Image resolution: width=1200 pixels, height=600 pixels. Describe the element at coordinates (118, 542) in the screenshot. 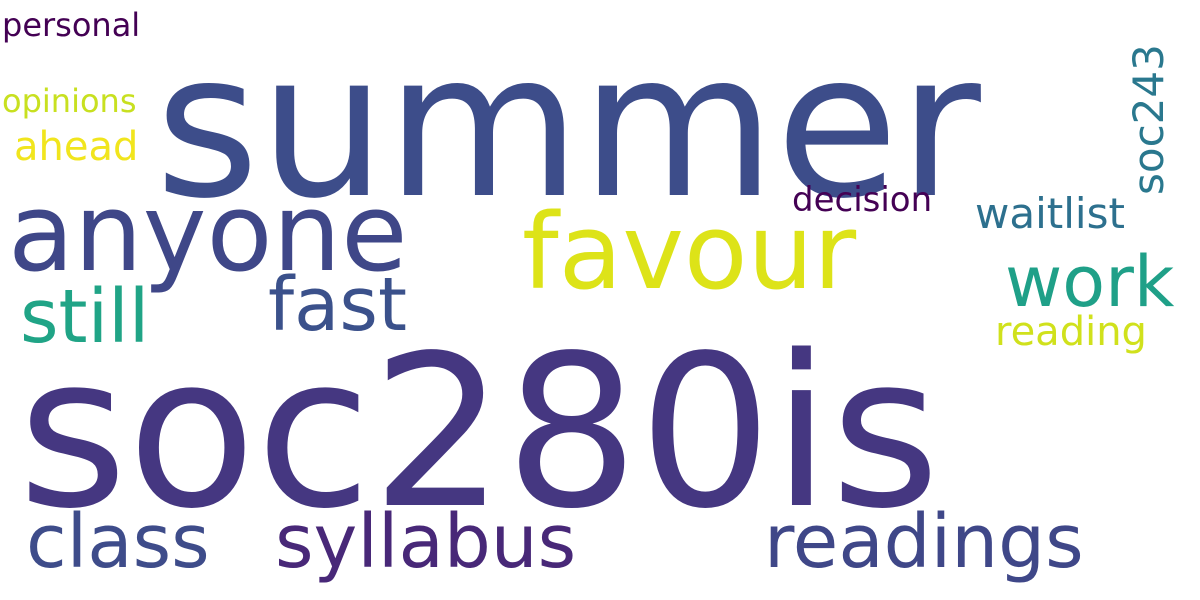

I see `word-class: class` at that location.